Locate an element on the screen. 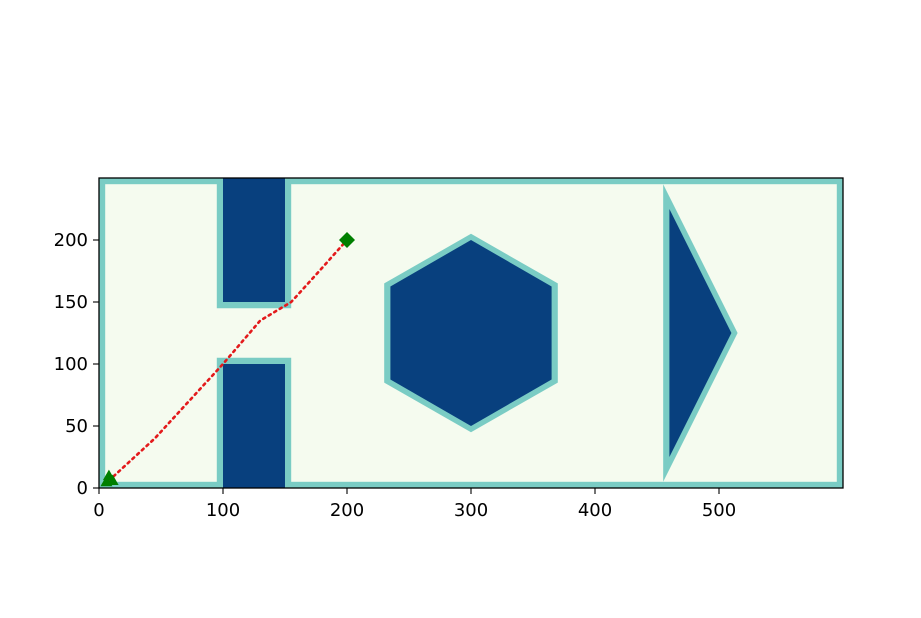 The width and height of the screenshot is (921, 618). planned-path-line is located at coordinates (228, 360).